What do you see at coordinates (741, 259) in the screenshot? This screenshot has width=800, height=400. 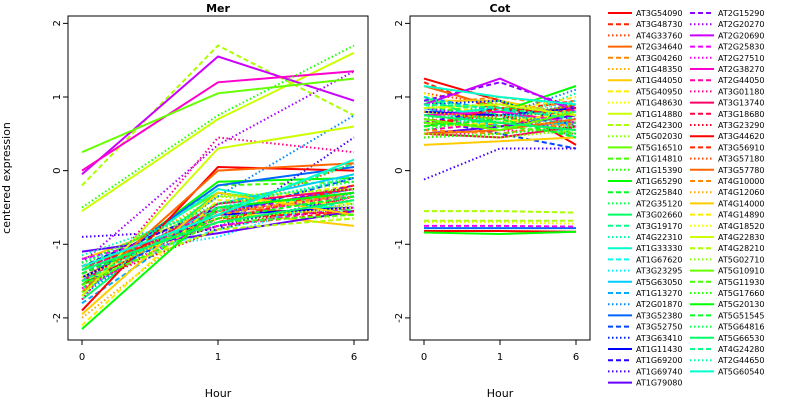 I see `legend-label: AT5G02710` at bounding box center [741, 259].